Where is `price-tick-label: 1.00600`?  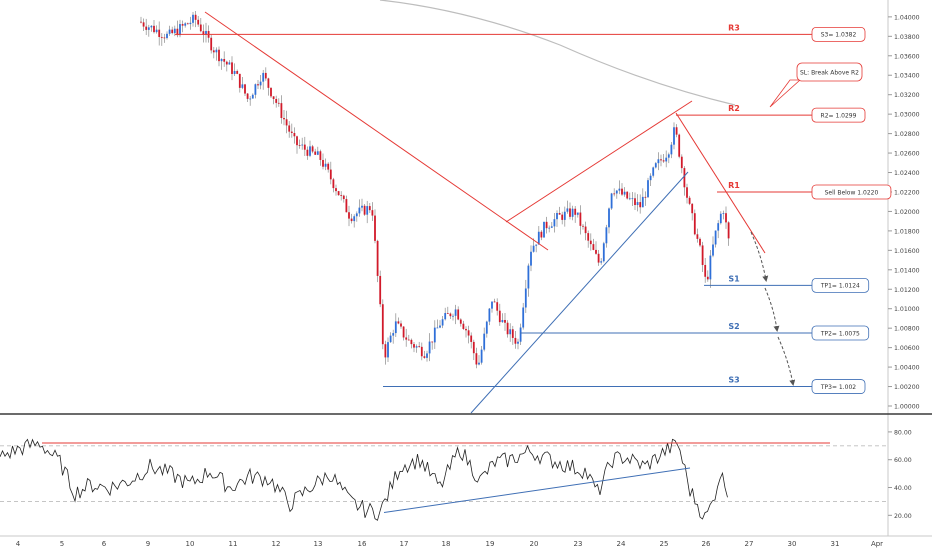 price-tick-label: 1.00600 is located at coordinates (907, 348).